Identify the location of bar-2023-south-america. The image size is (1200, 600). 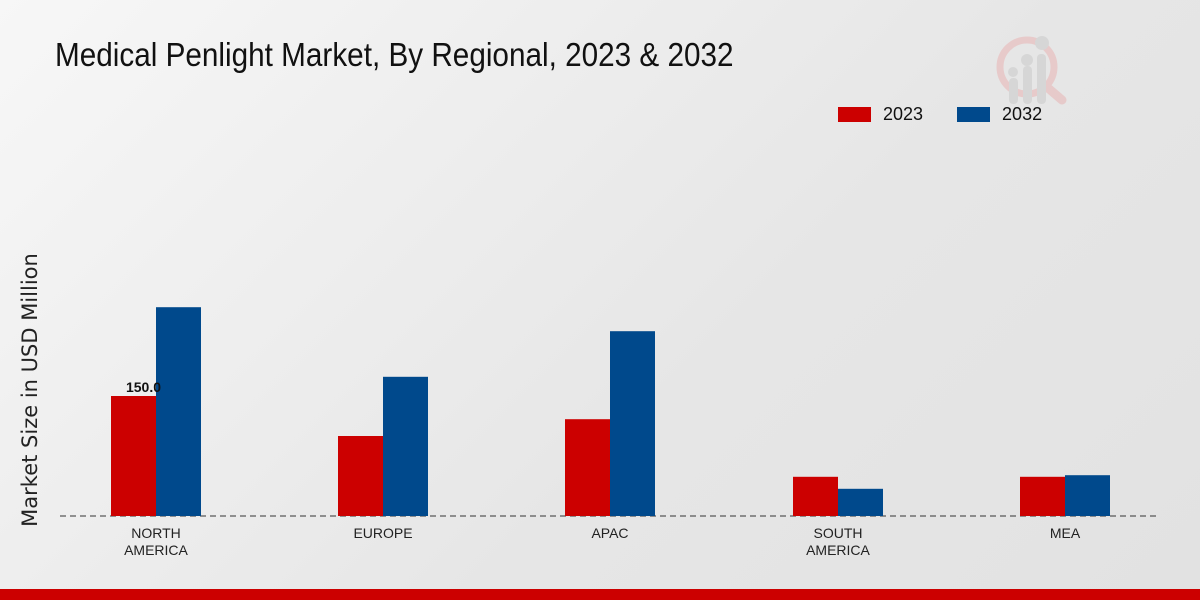
(815, 496).